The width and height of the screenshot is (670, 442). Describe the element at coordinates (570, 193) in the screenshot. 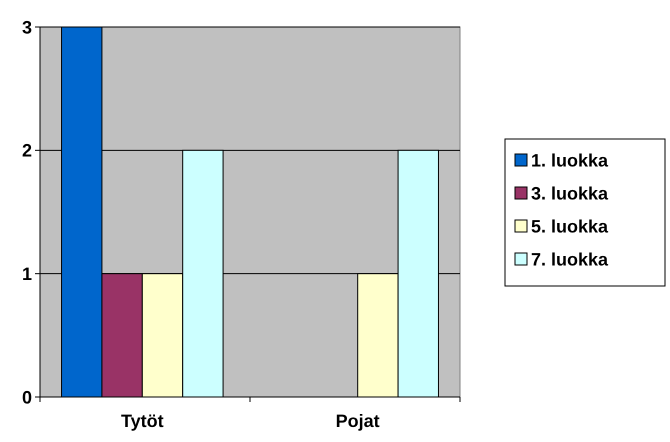

I see `legend-label: 3. luokka` at that location.